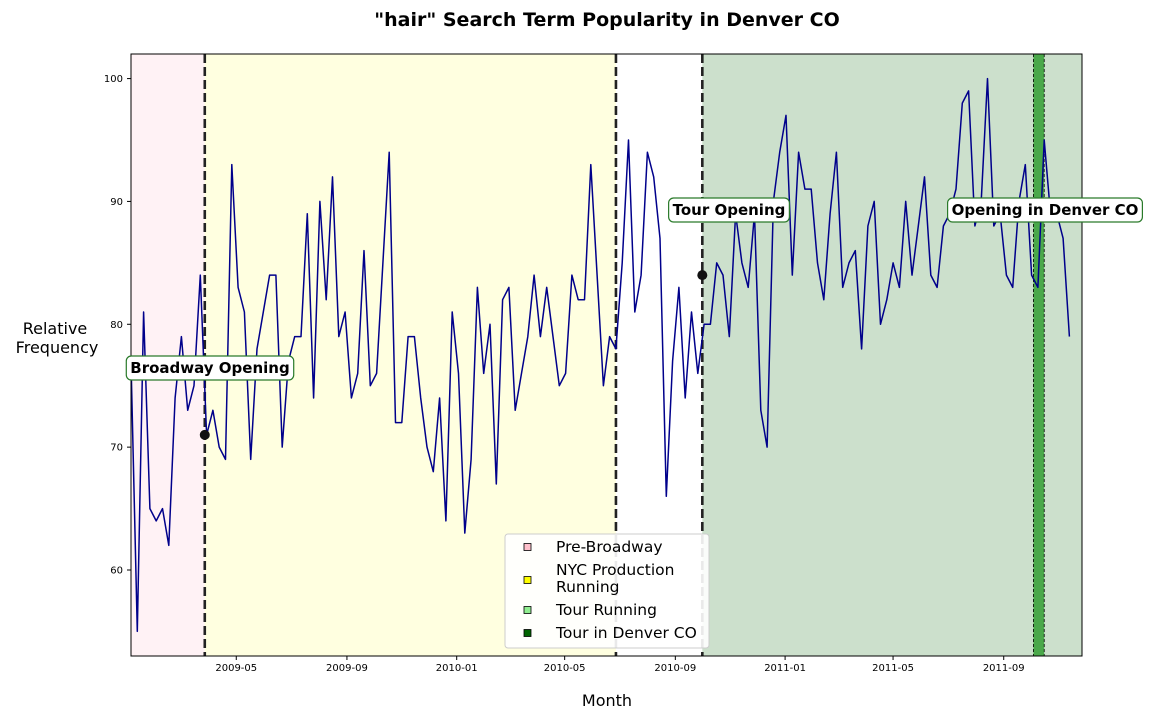 The width and height of the screenshot is (1152, 720). I want to click on x-tick-label-6: 2011-05, so click(893, 668).